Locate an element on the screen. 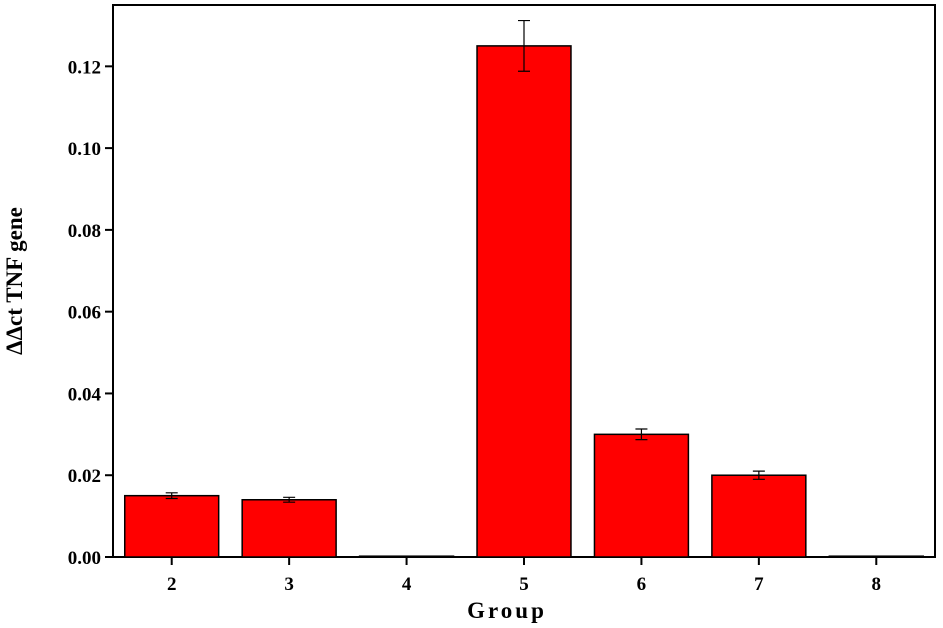  x-tick-label: 5 is located at coordinates (524, 584).